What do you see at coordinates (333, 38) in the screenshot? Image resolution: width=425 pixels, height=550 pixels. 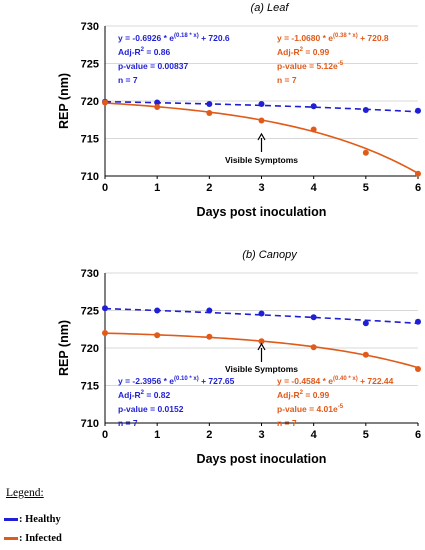 I see `equation-infected: y = -1.0680 * e(0.38 * x) + 720.8` at bounding box center [333, 38].